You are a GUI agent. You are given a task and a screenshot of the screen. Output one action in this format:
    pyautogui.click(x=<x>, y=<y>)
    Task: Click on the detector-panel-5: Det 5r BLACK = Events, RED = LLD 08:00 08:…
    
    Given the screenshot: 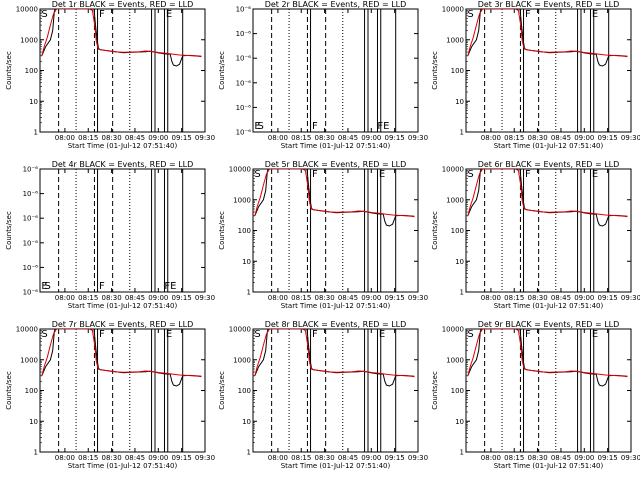 What is the action you would take?
    pyautogui.click(x=320, y=240)
    